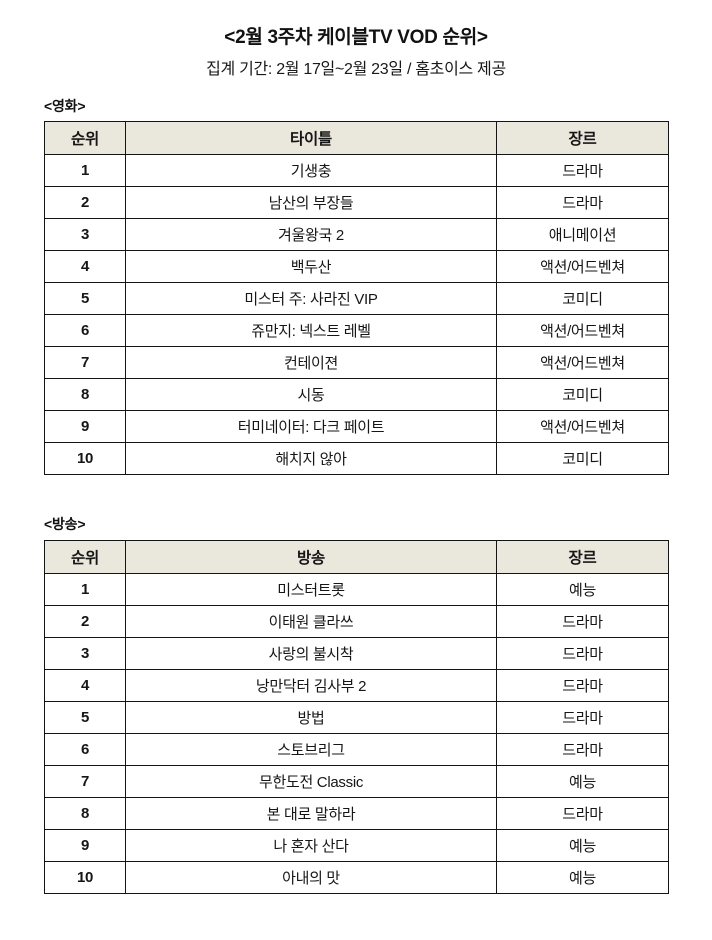 This screenshot has width=712, height=940. I want to click on cell-title: 기생충, so click(311, 171).